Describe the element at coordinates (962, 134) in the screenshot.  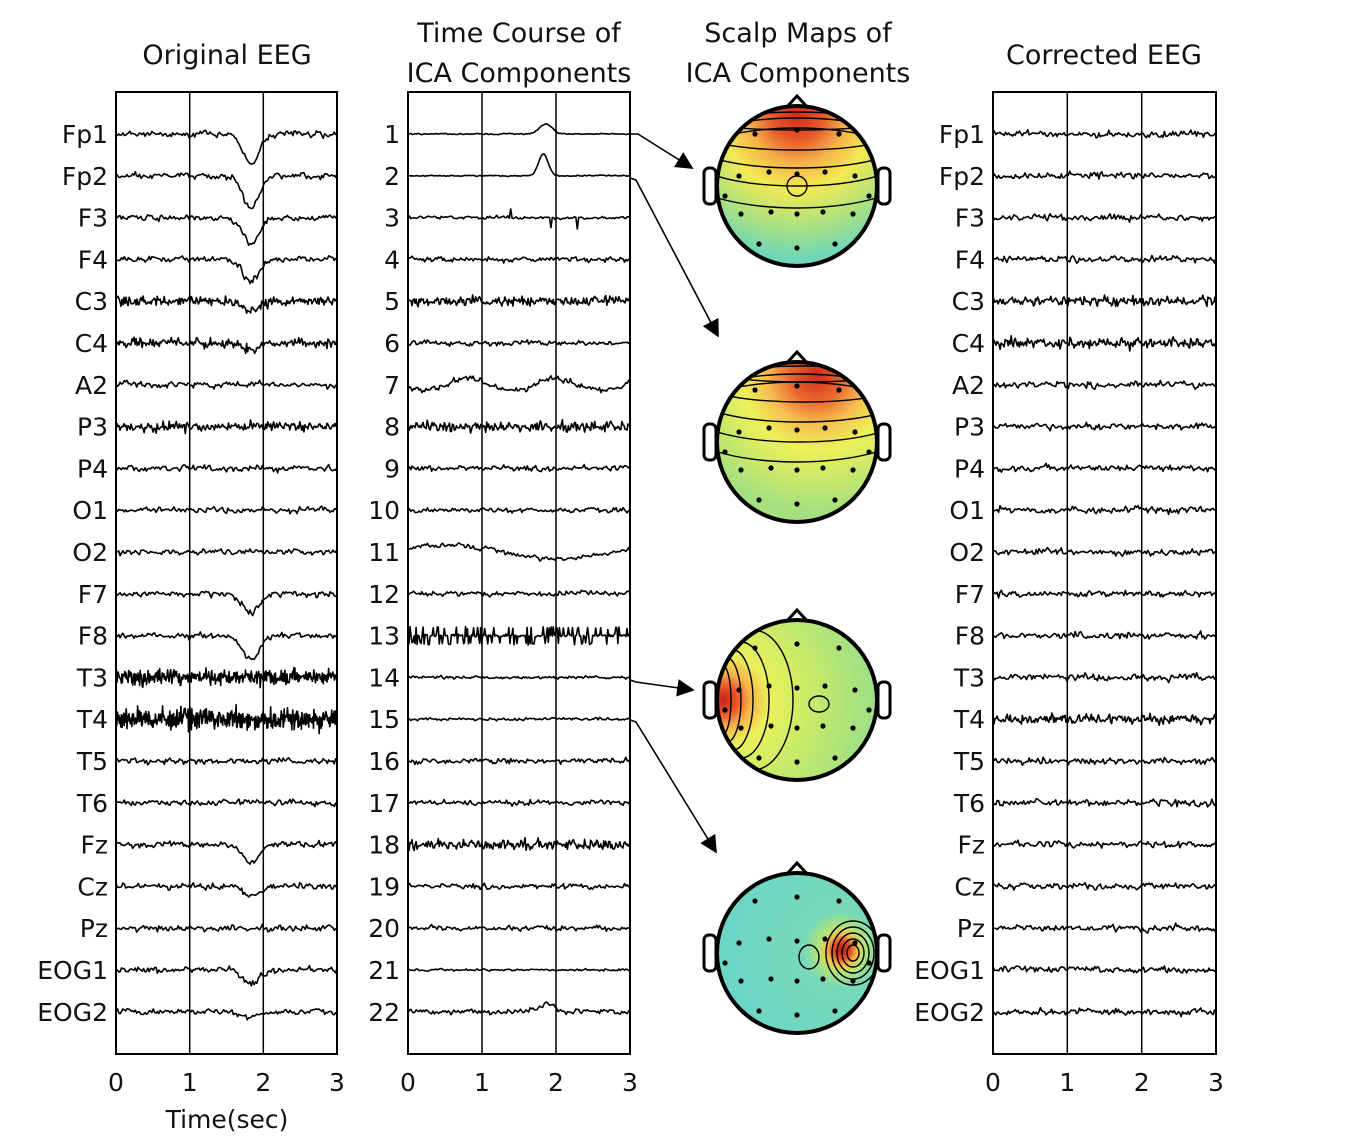
I see `corrected-channel-label: Fp1` at that location.